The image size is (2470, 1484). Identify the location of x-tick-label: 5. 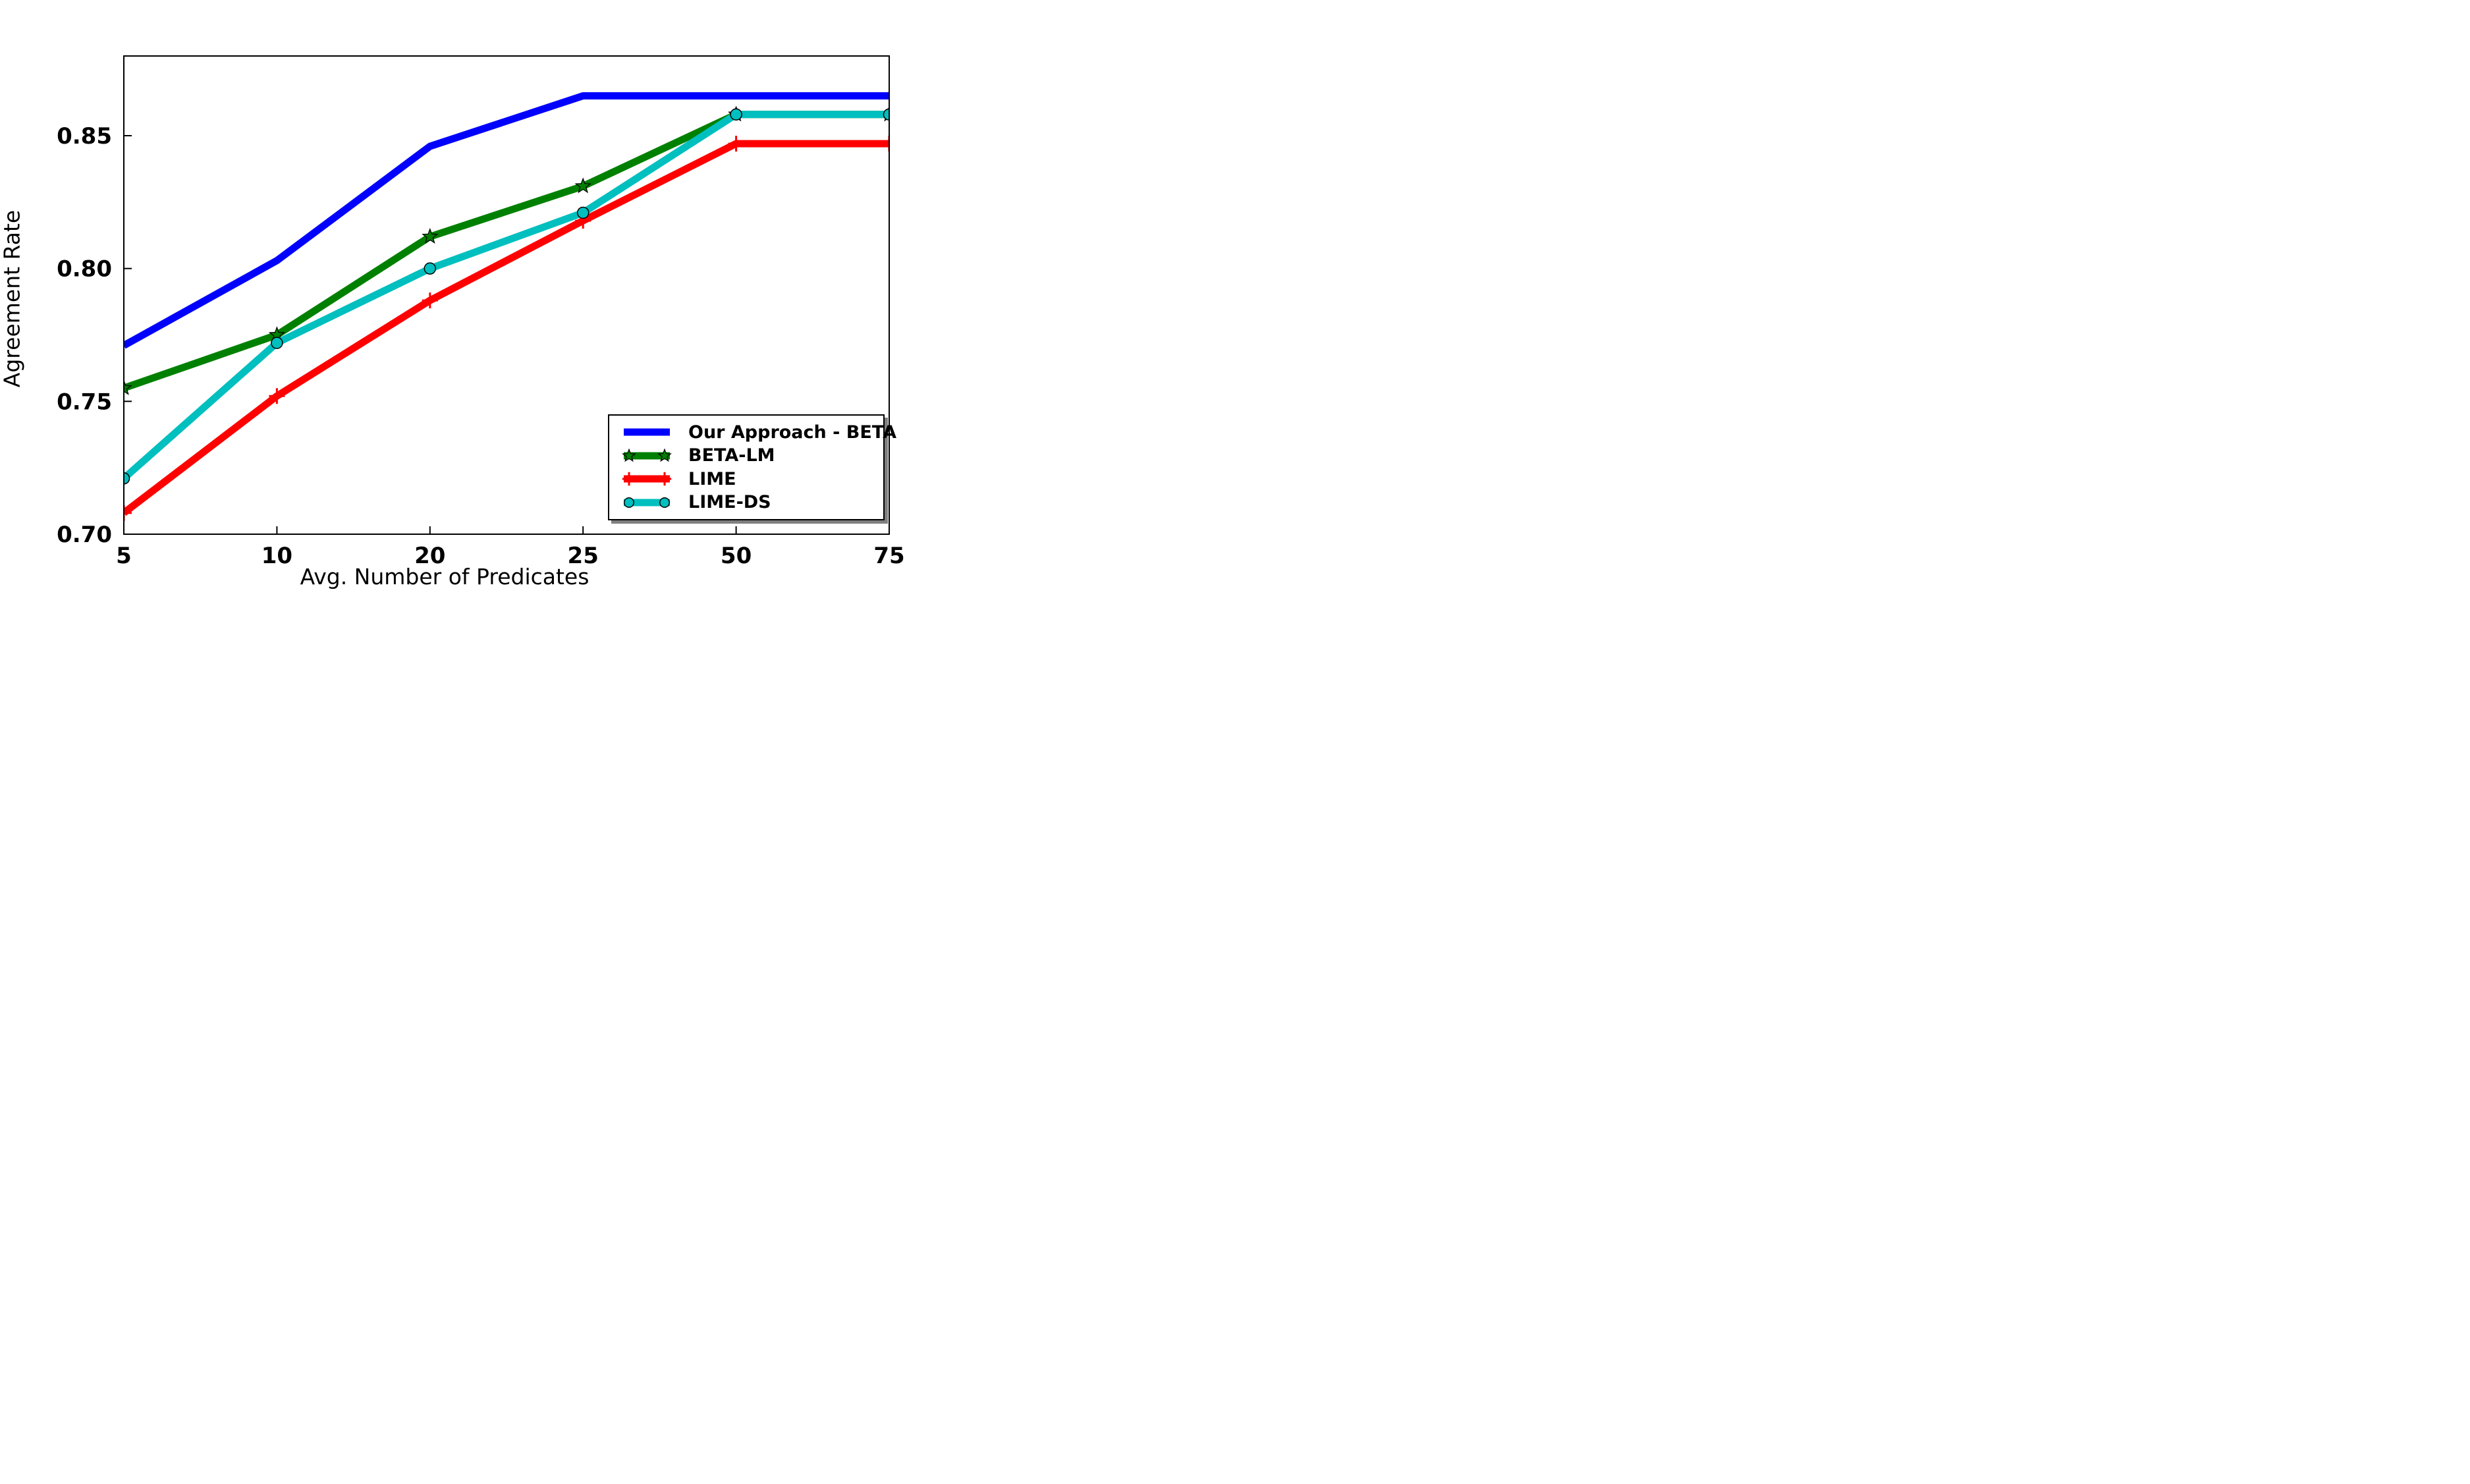
(124, 556).